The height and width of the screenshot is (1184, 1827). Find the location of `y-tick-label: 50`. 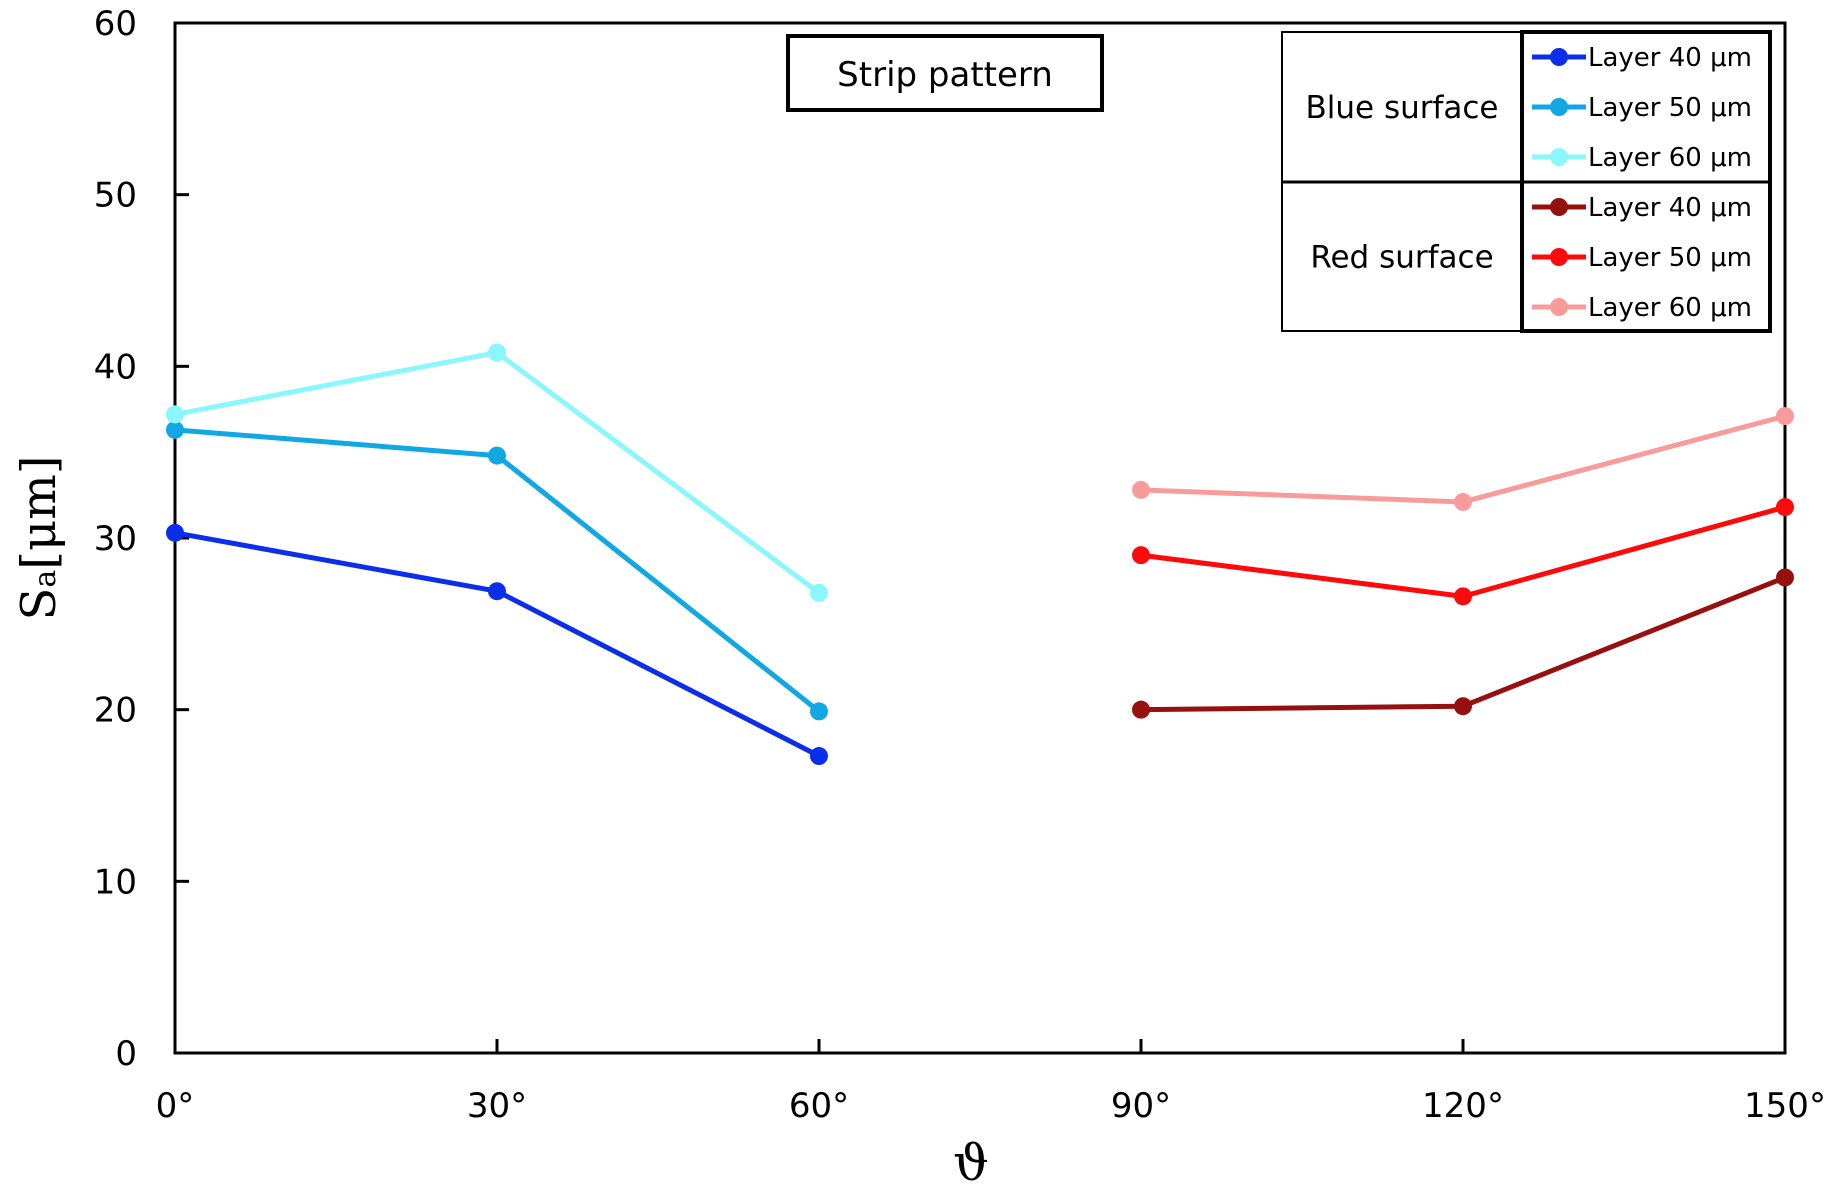

y-tick-label: 50 is located at coordinates (115, 196).